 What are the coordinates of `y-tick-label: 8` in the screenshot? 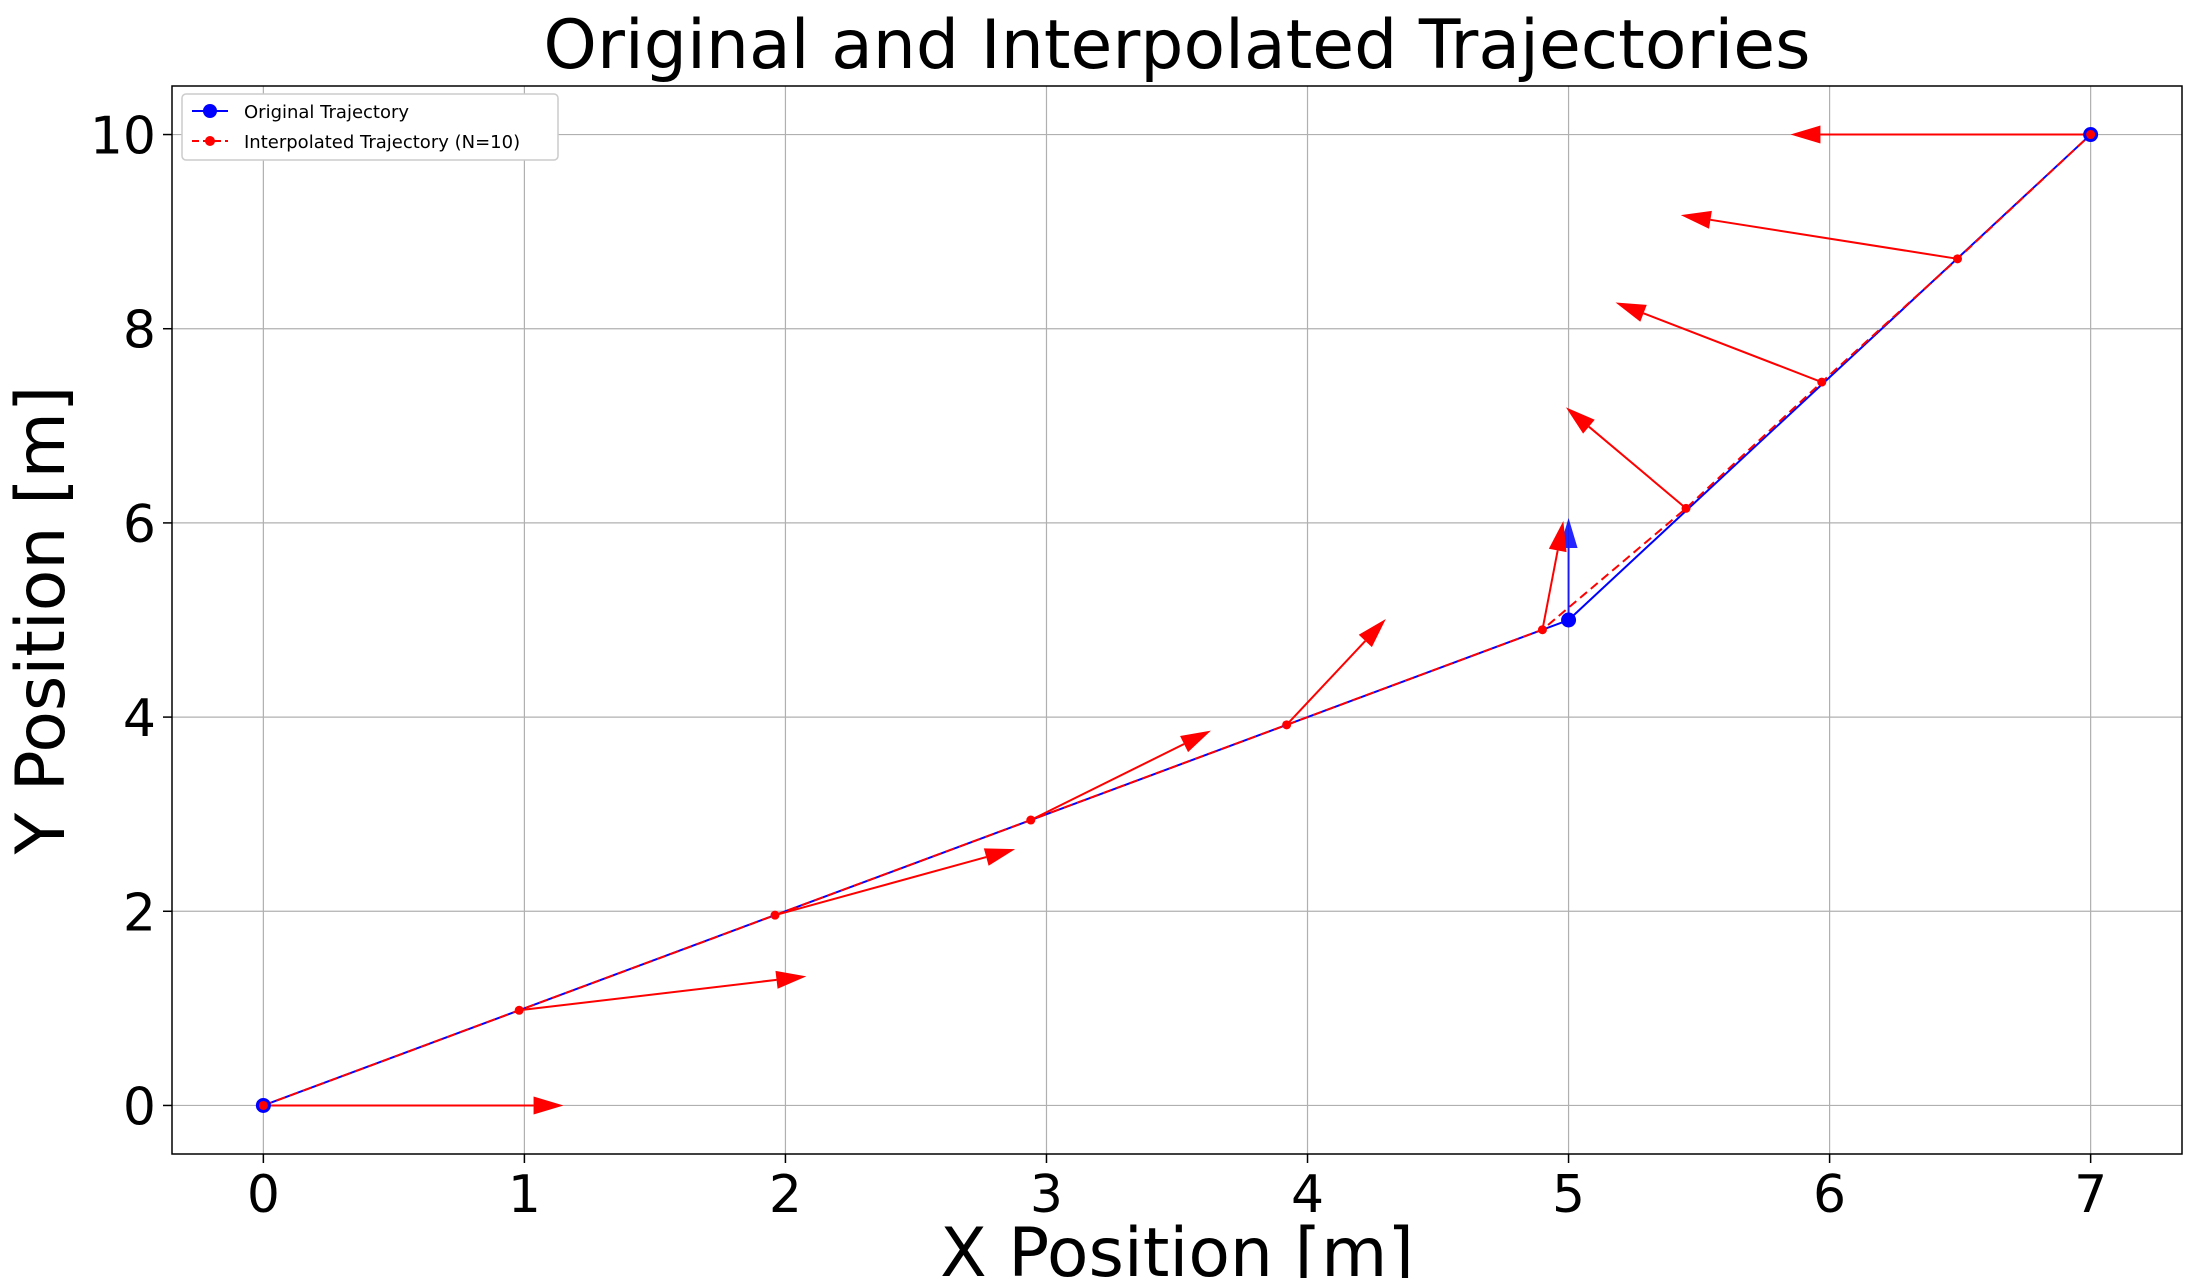 It's located at (139, 331).